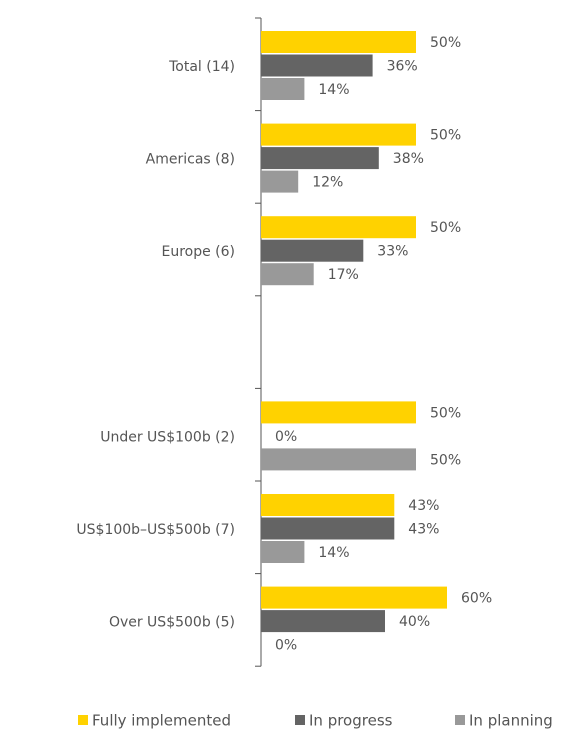 Image resolution: width=574 pixels, height=734 pixels. What do you see at coordinates (167, 437) in the screenshot?
I see `category-label: Under US$100b (2)` at bounding box center [167, 437].